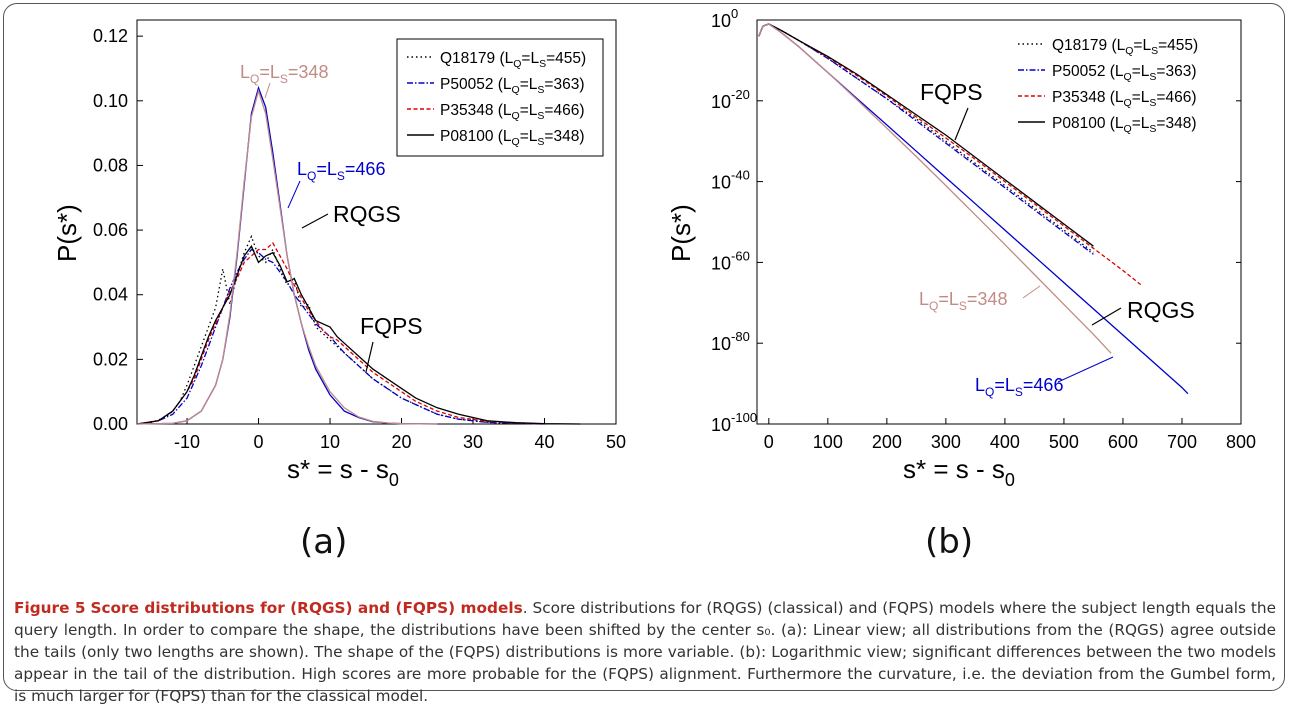 Image resolution: width=1290 pixels, height=707 pixels. Describe the element at coordinates (331, 217) in the screenshot. I see `chart-a-annotations: LQ=LS=348 LQ=LS=466 RQGS FQPS` at that location.